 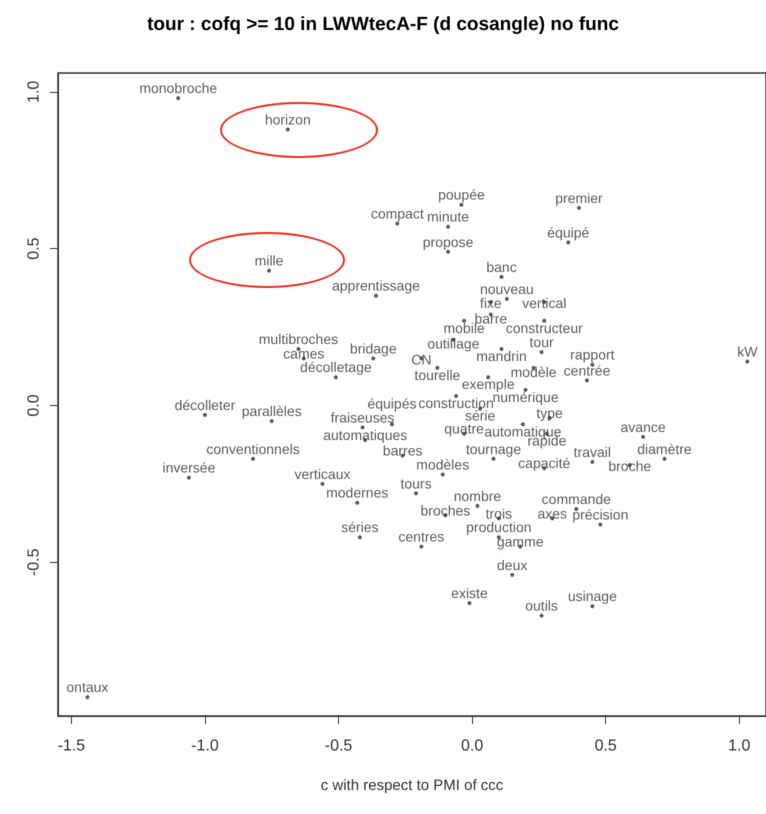 I want to click on data-label: nombre, so click(x=478, y=496).